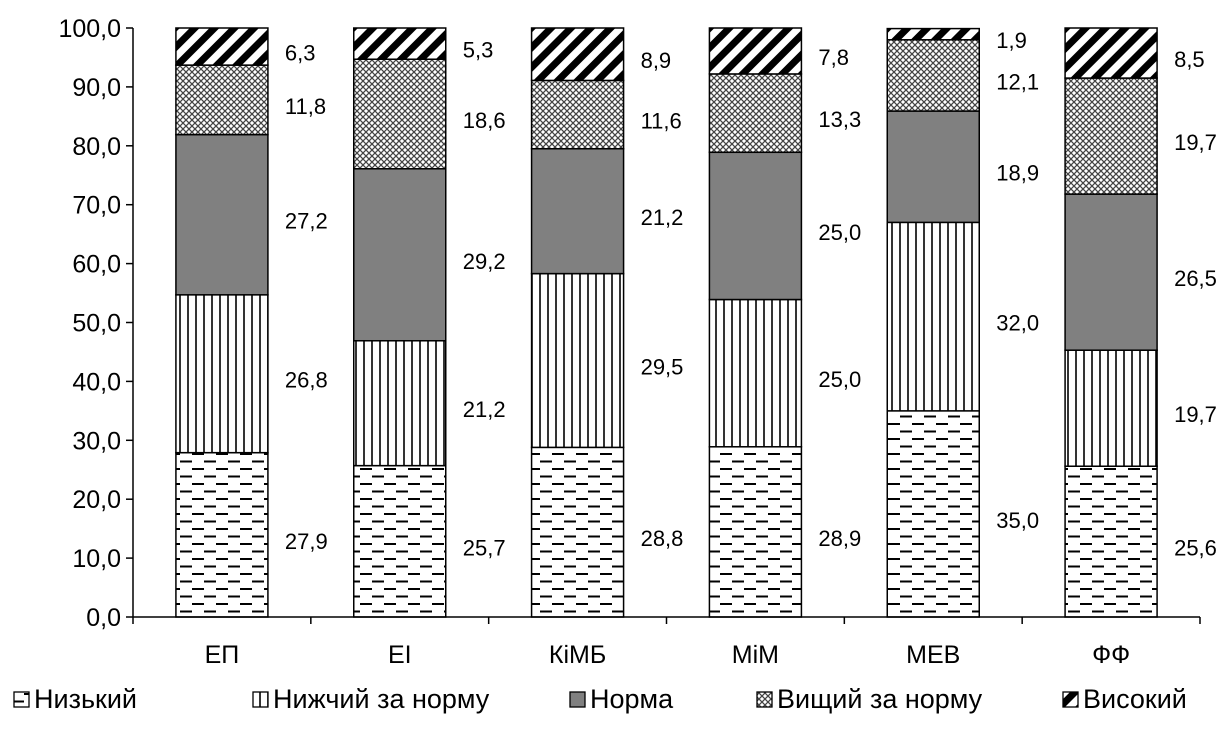  I want to click on y-tick-label: 10,0, so click(96, 559).